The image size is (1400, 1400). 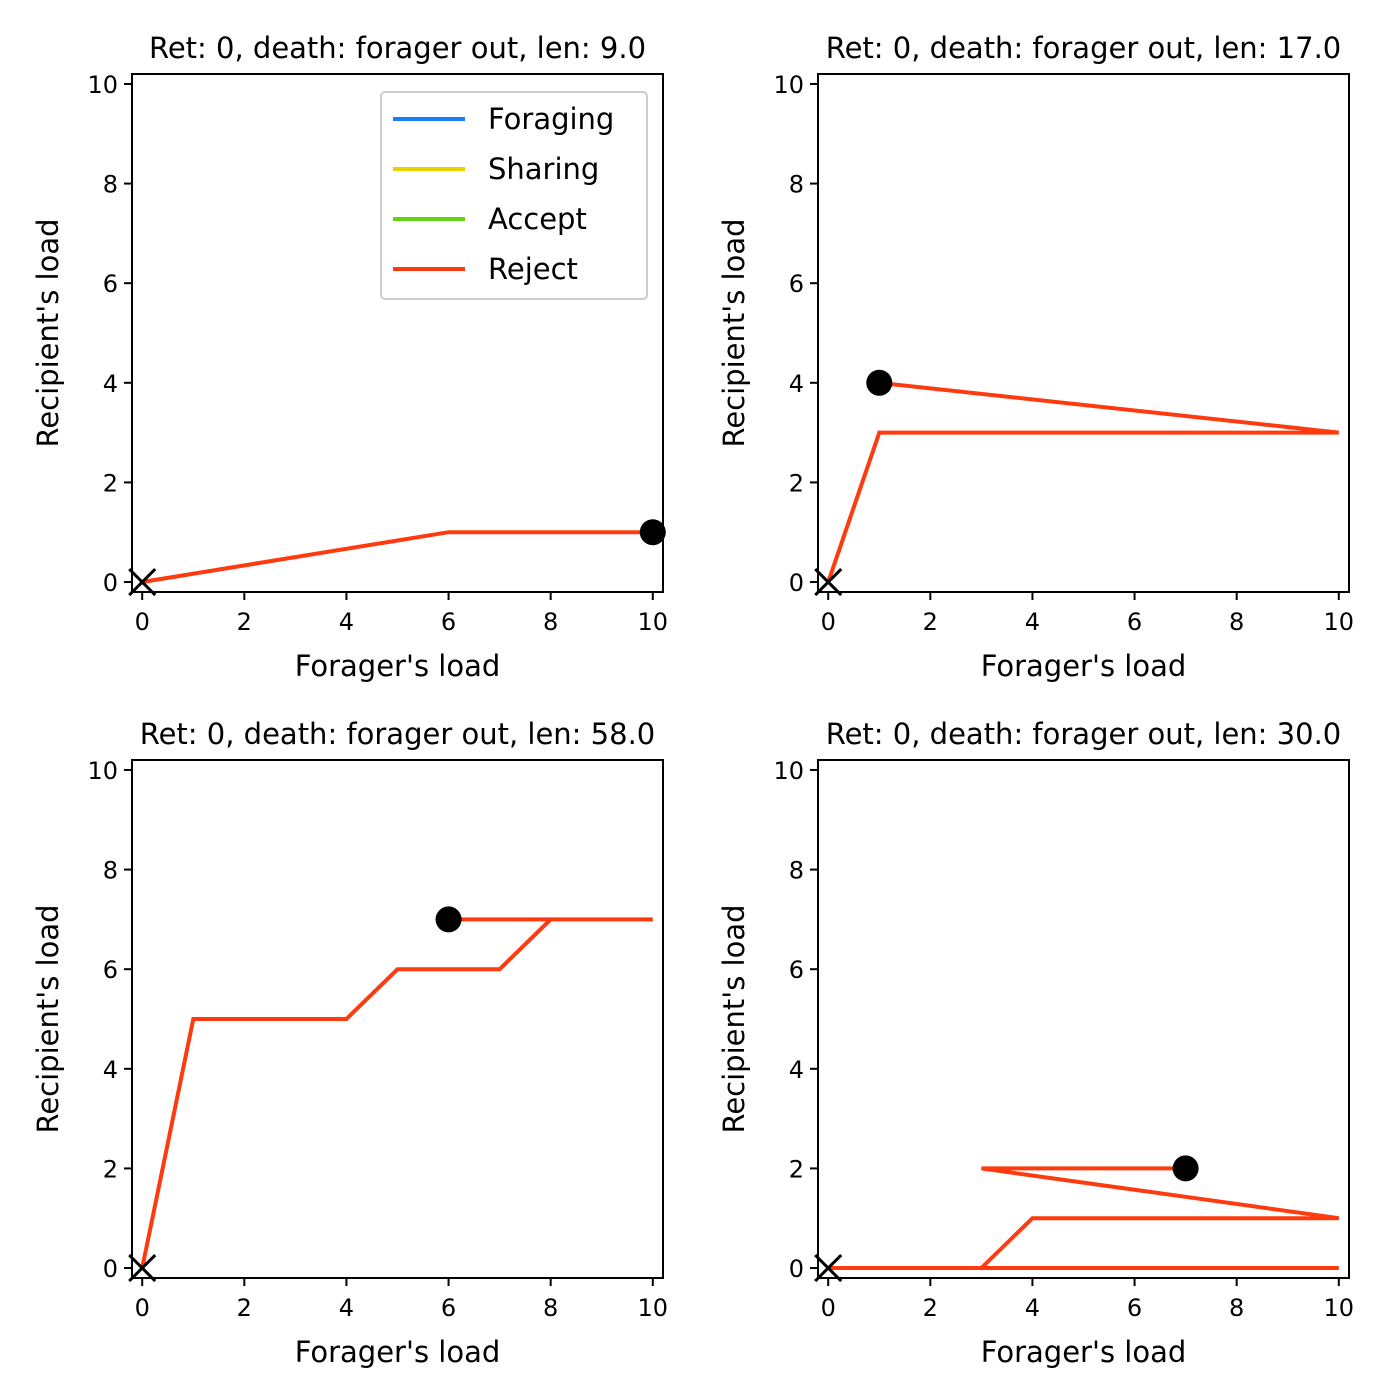 I want to click on legend: Foraging Sharing Accept Reject, so click(x=514, y=195).